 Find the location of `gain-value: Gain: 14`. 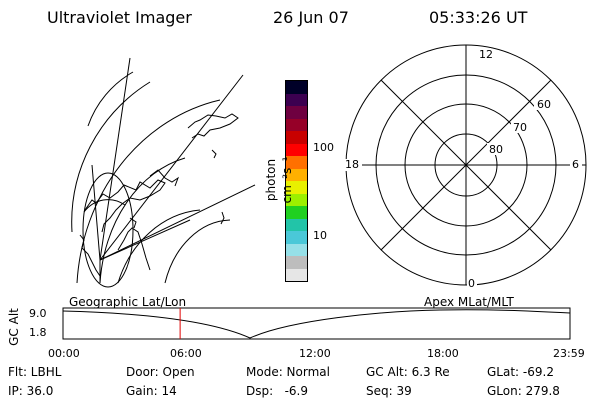

gain-value: Gain: 14 is located at coordinates (151, 391).